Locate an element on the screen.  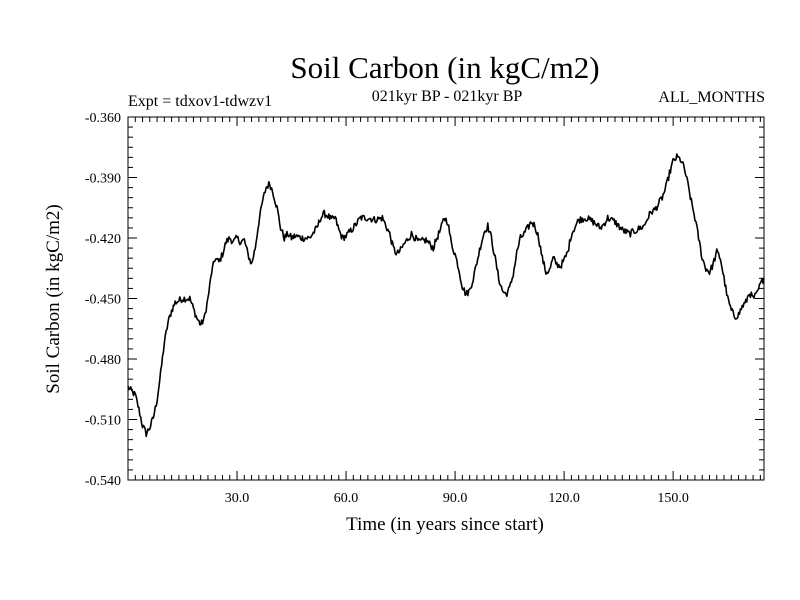
y-tick-label: -0.510 is located at coordinates (103, 421).